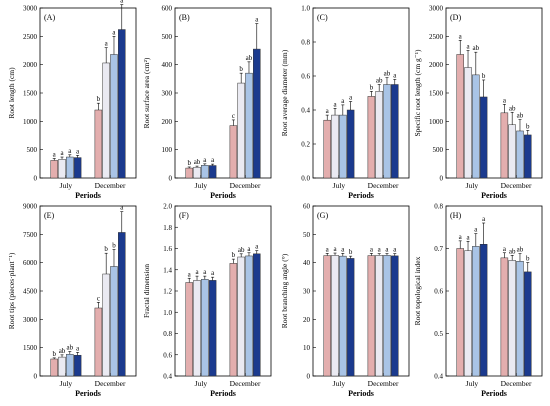  What do you see at coordinates (361, 93) in the screenshot?
I see `plot-frame` at bounding box center [361, 93].